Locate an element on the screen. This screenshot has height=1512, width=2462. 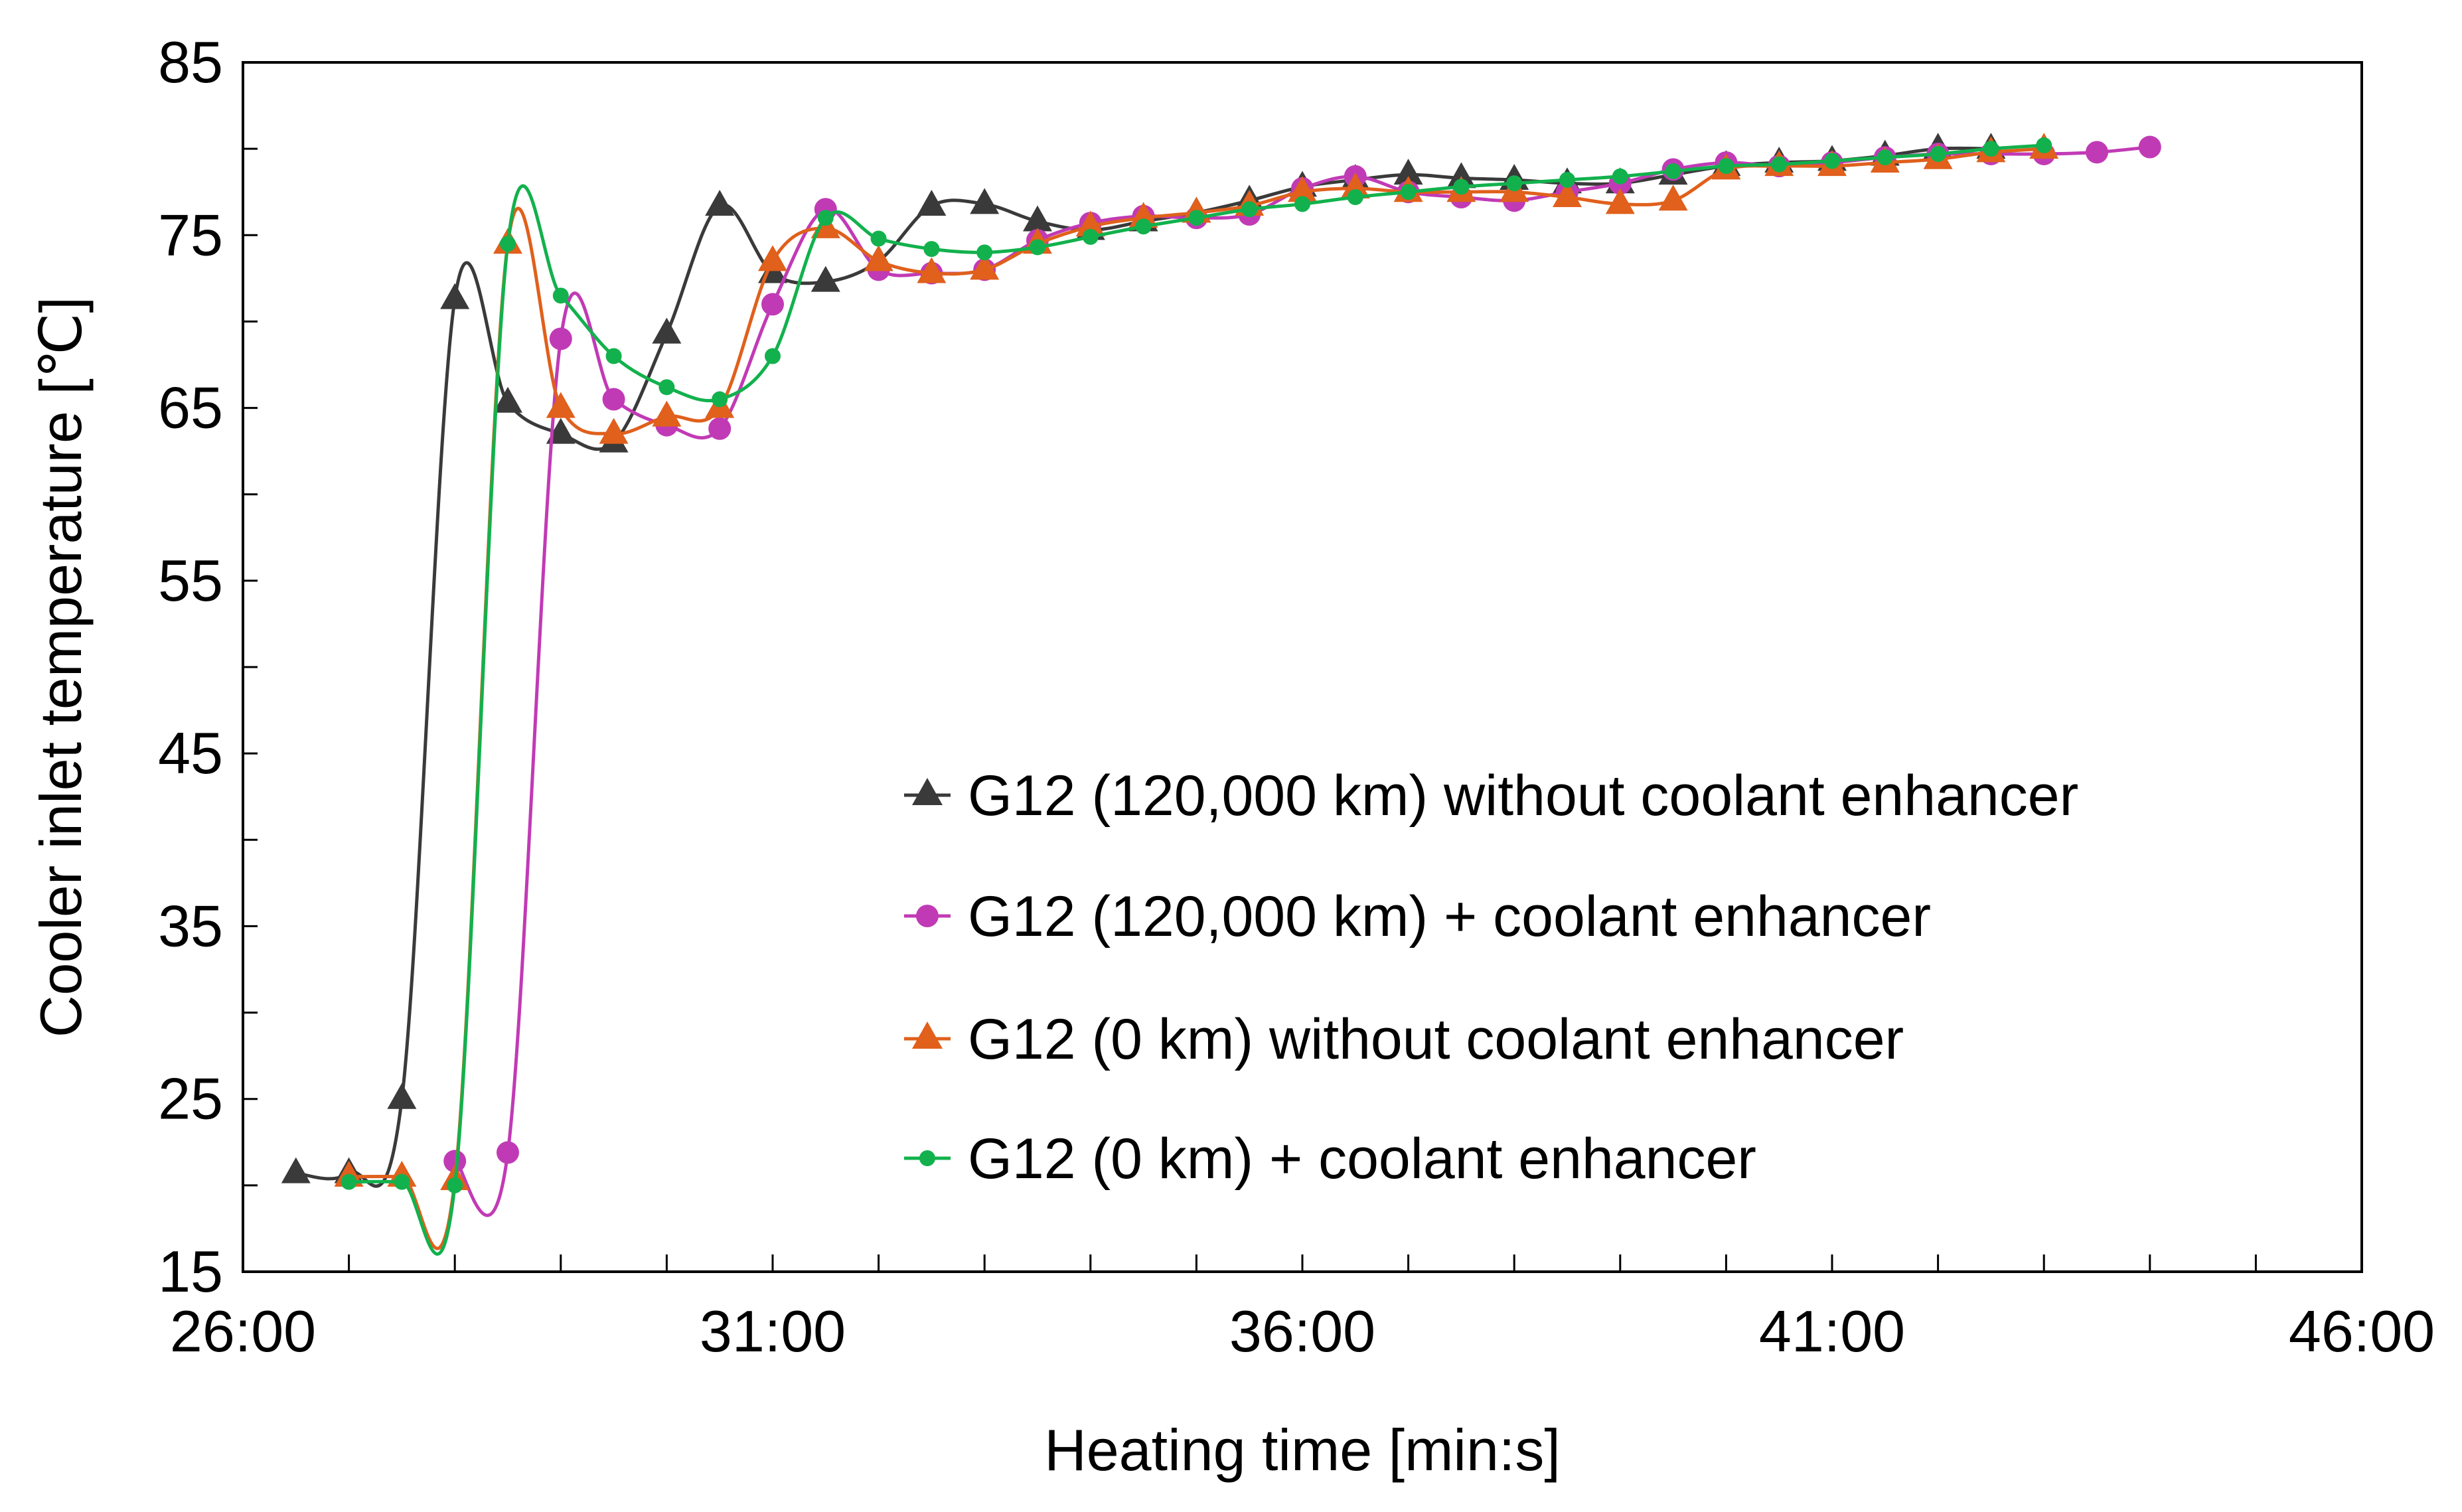
legend-item: G12 (0 km) + coolant enhancer is located at coordinates (1330, 1159).